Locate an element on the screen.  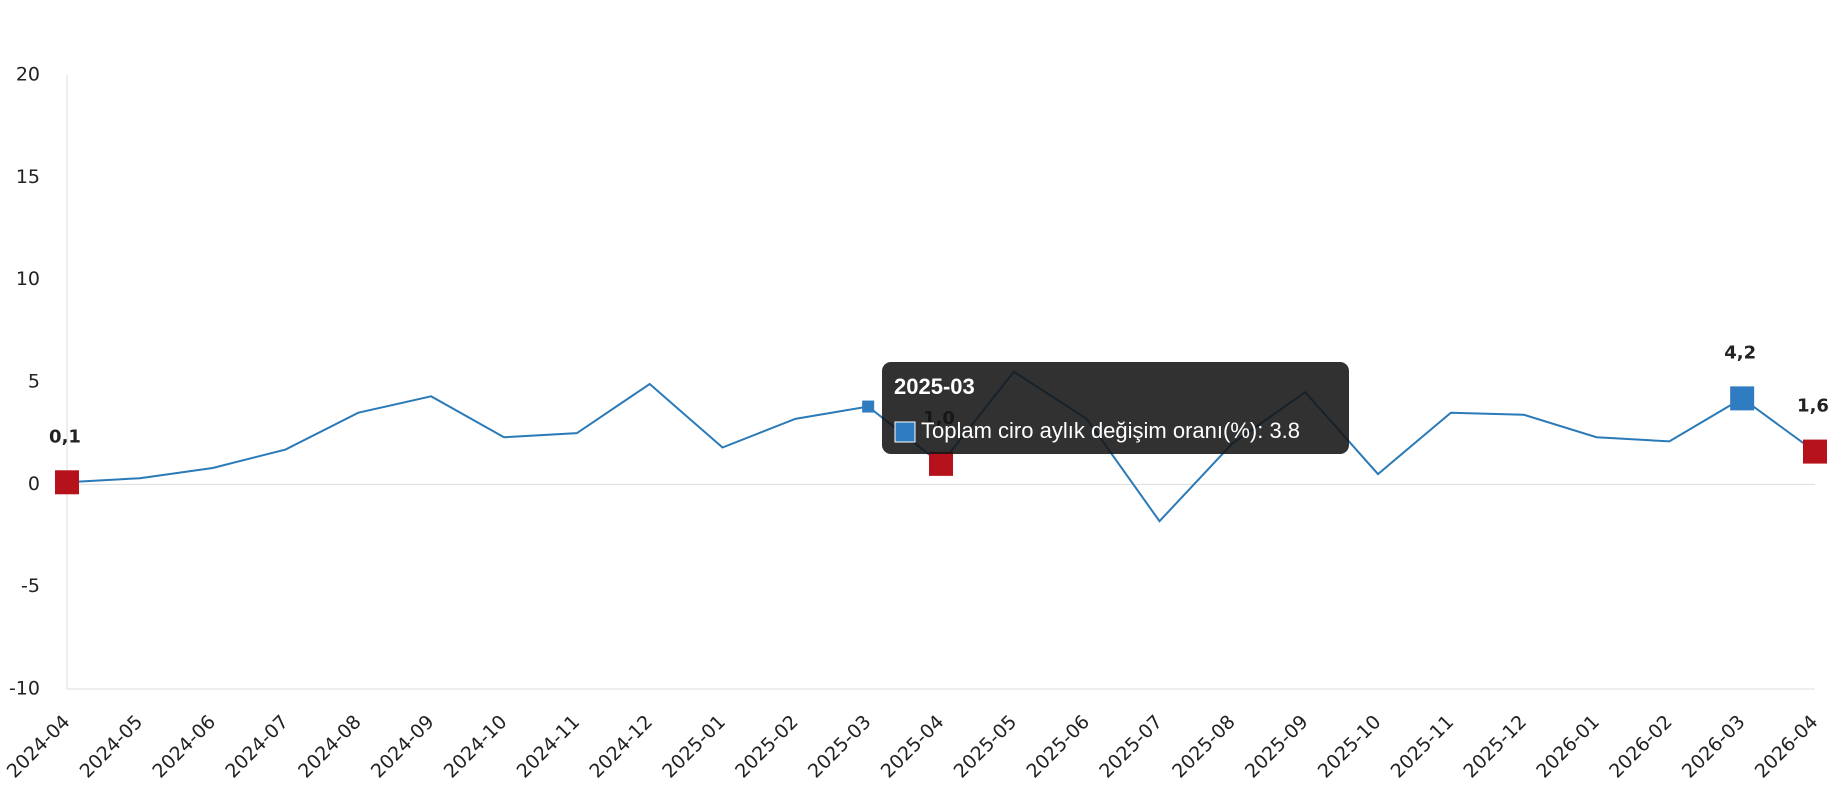
x-tick-label: 2026-01 is located at coordinates (1568, 747).